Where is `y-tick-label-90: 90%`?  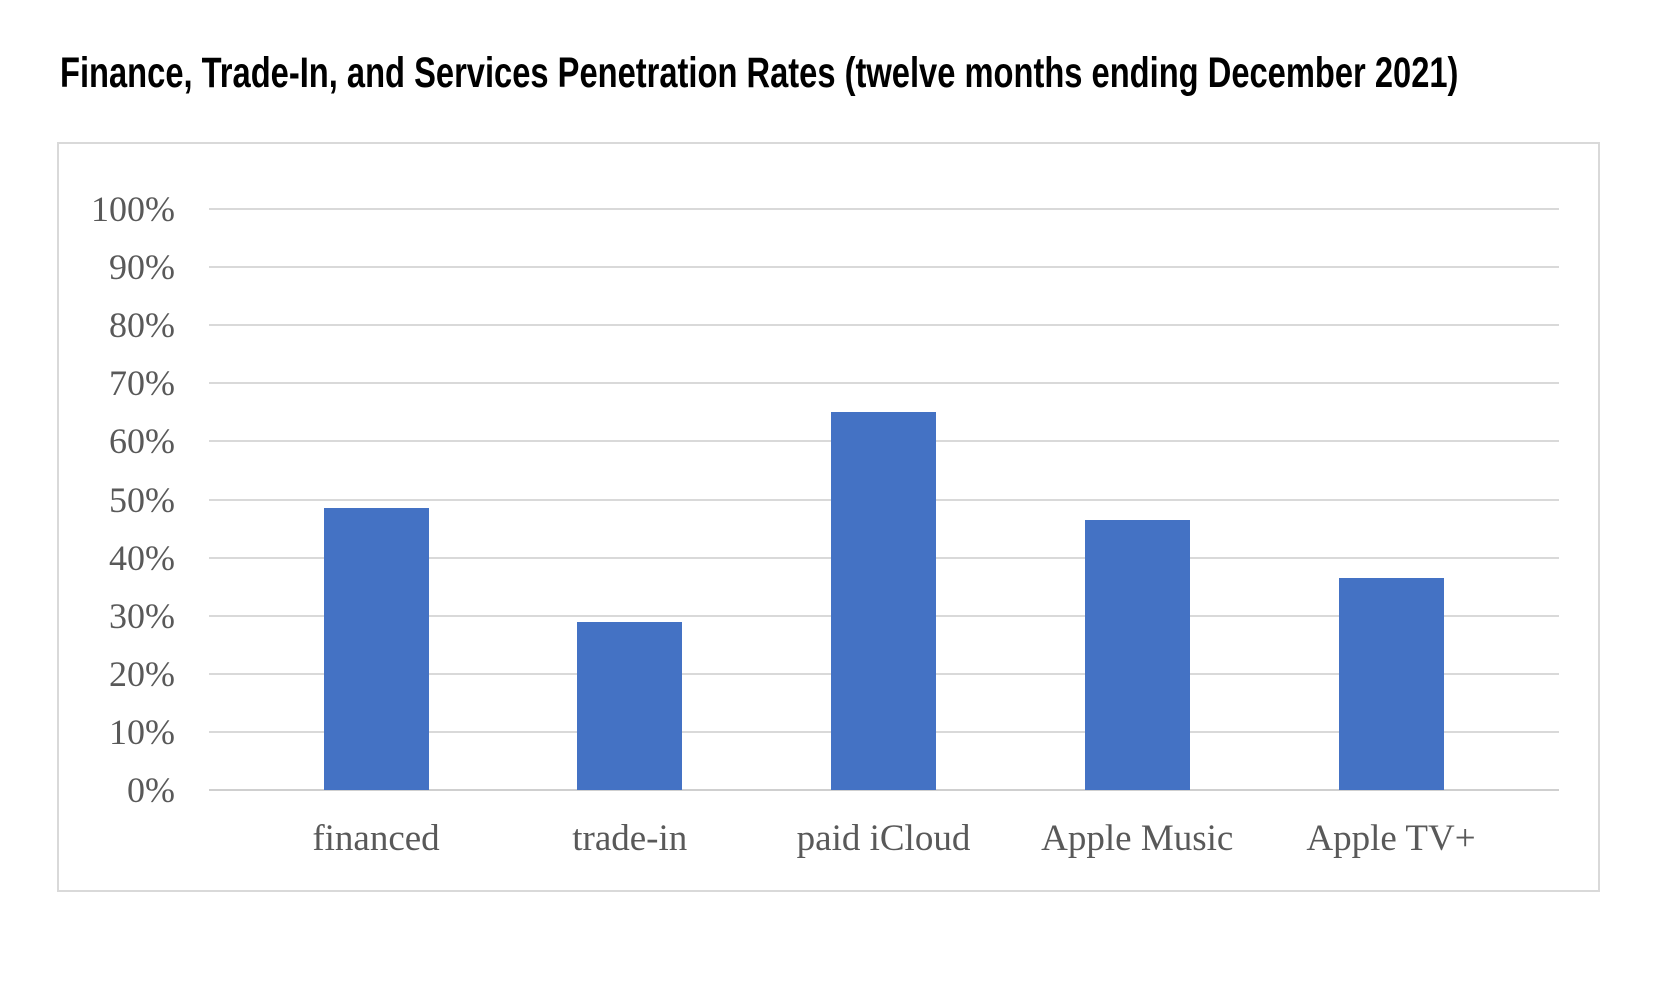
y-tick-label-90: 90% is located at coordinates (142, 267).